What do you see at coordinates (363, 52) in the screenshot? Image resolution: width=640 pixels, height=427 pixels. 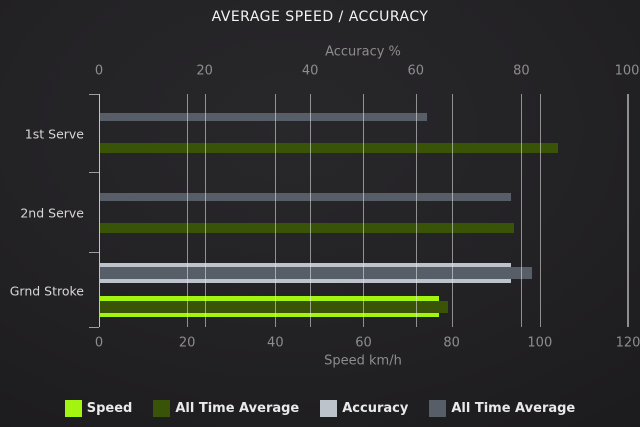 I see `top-axis-title: Accuracy %` at bounding box center [363, 52].